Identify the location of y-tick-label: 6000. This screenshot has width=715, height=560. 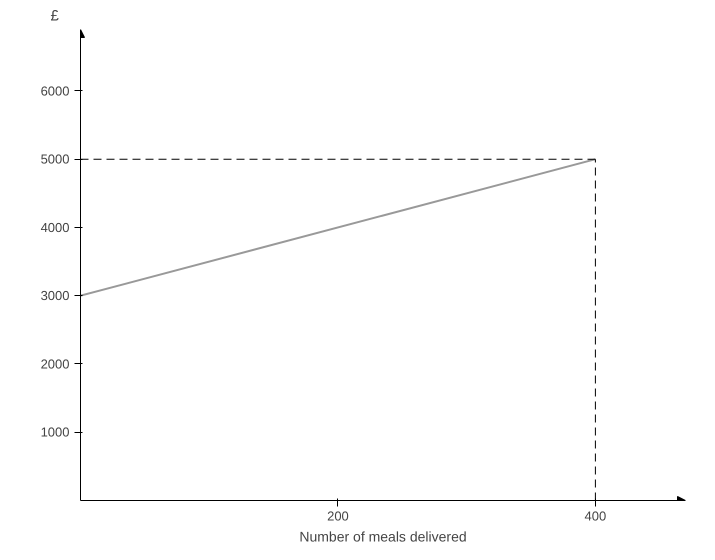
(55, 90).